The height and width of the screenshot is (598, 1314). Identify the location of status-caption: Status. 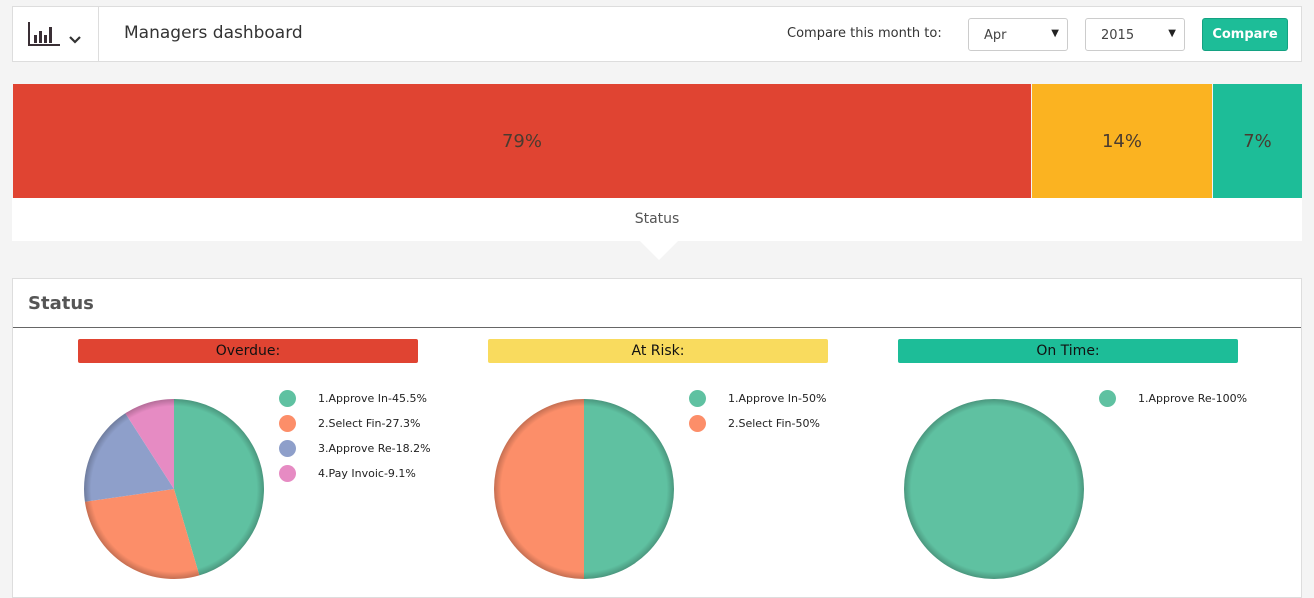
(657, 219).